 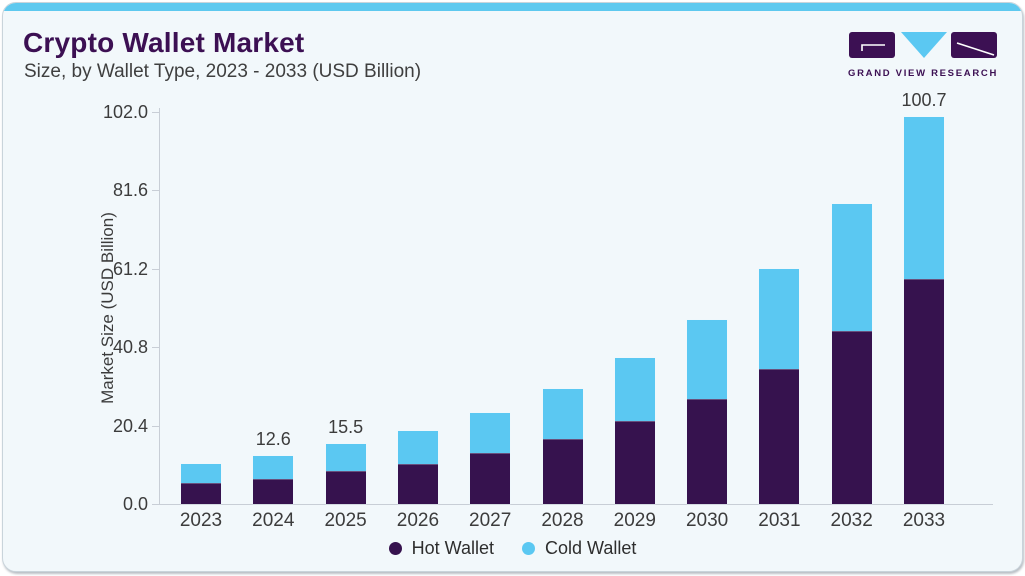 I want to click on x-axis-label-2023: 2023, so click(x=201, y=520).